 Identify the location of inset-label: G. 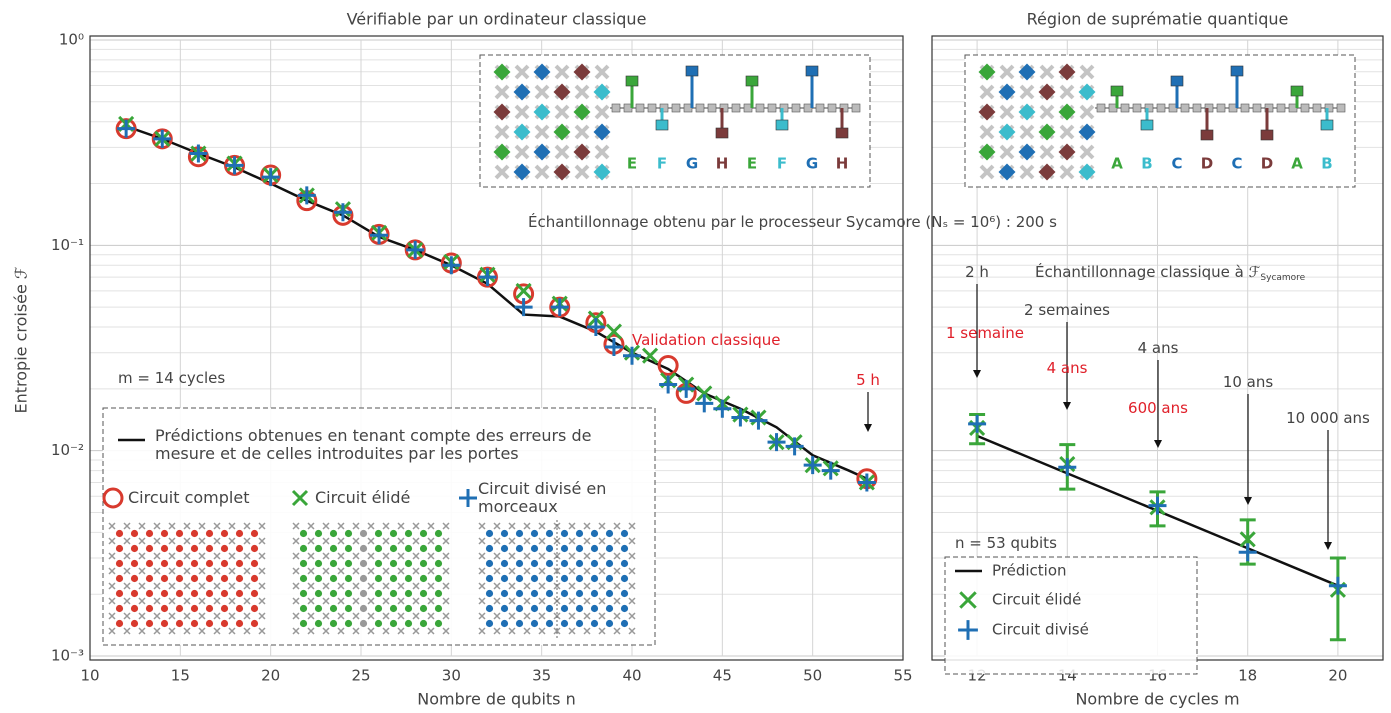
(692, 164).